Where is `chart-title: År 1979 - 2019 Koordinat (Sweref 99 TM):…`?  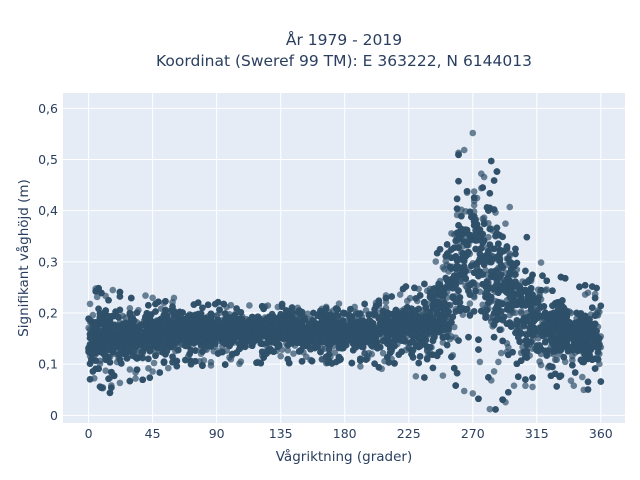
chart-title: År 1979 - 2019 Koordinat (Sweref 99 TM):… is located at coordinates (344, 50).